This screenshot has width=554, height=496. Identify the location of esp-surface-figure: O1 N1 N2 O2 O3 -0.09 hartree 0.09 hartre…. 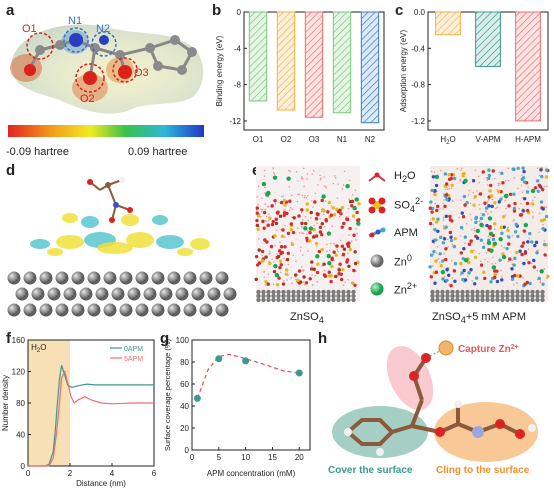
(105, 86).